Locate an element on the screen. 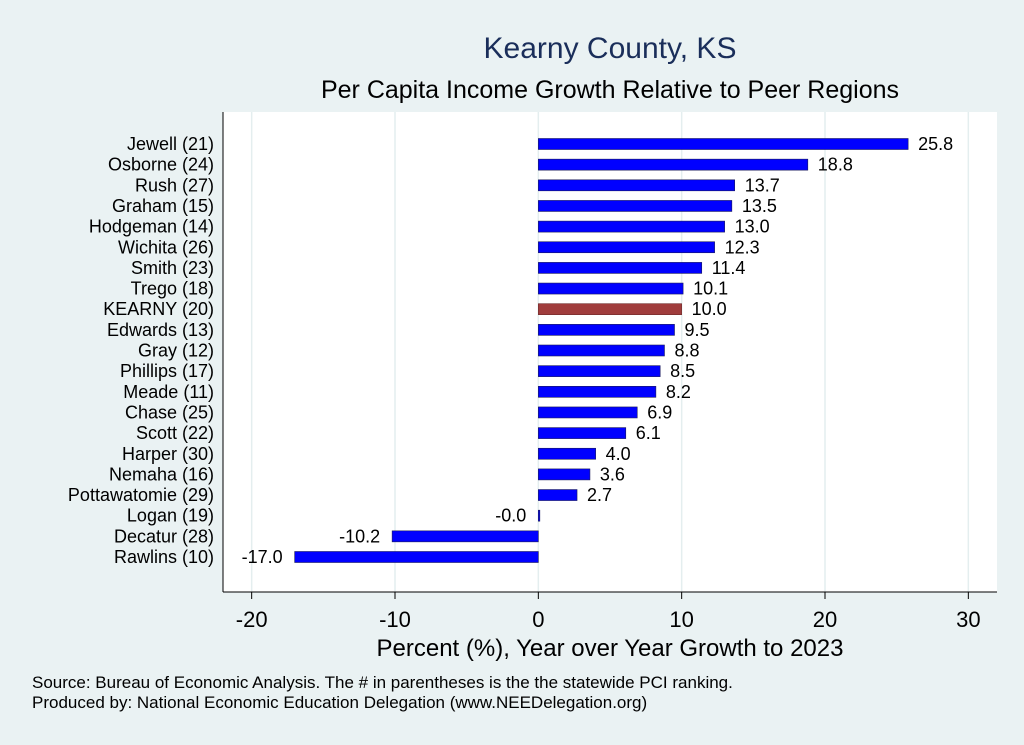 This screenshot has height=745, width=1024. data-label: 13.0 is located at coordinates (752, 227).